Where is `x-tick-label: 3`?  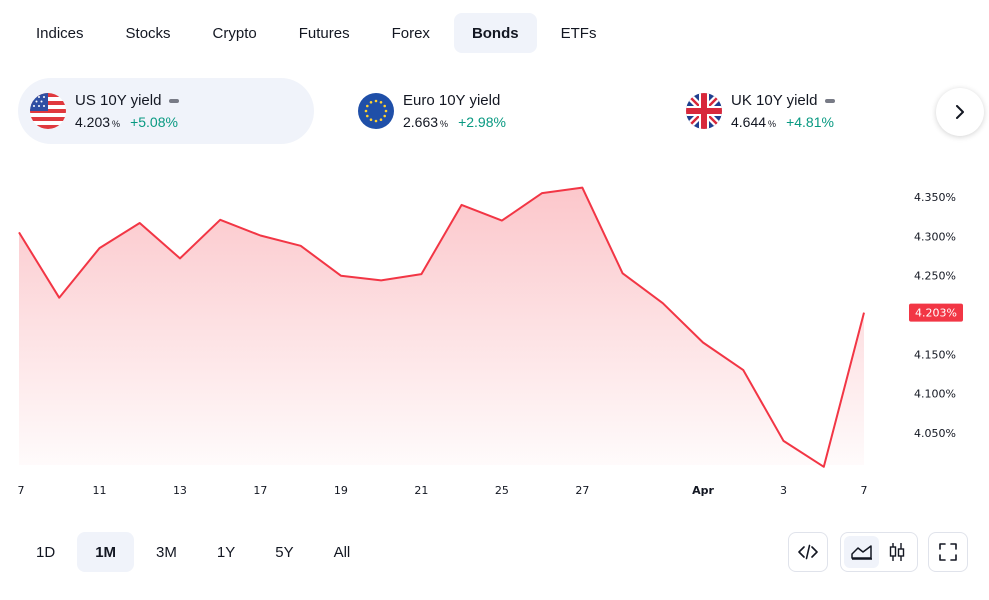 x-tick-label: 3 is located at coordinates (783, 490).